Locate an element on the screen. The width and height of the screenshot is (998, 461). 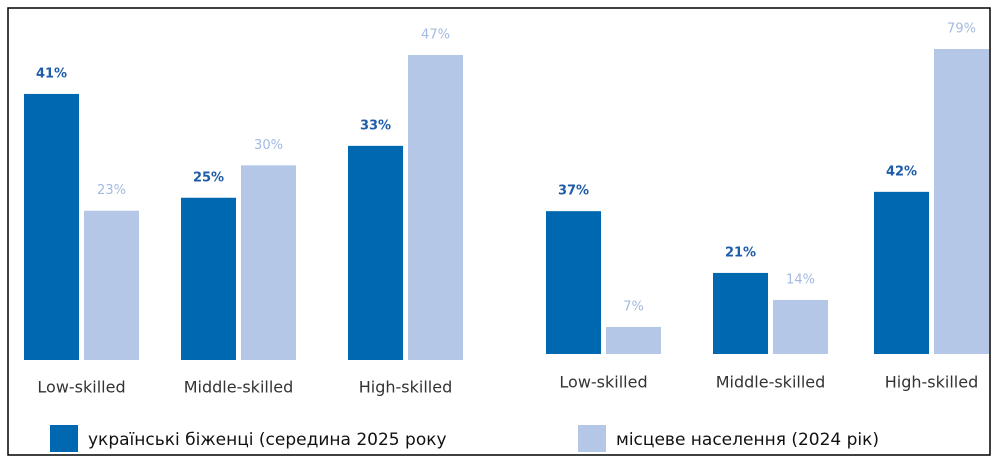
legend-label: місцеве населення (2024 рік) is located at coordinates (747, 440).